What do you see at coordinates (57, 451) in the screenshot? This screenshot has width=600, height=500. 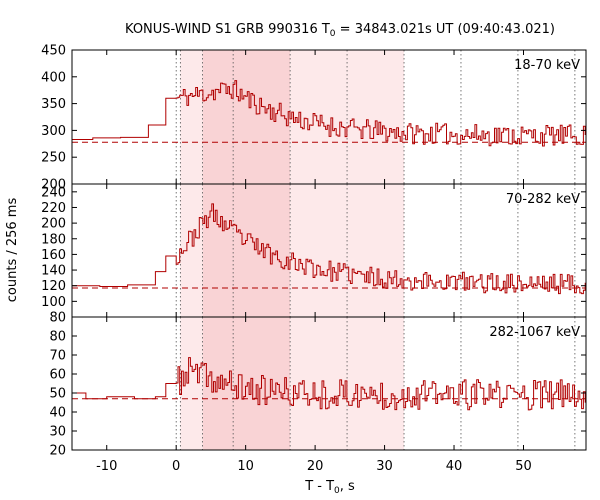 I see `y-tick-label: 20` at bounding box center [57, 451].